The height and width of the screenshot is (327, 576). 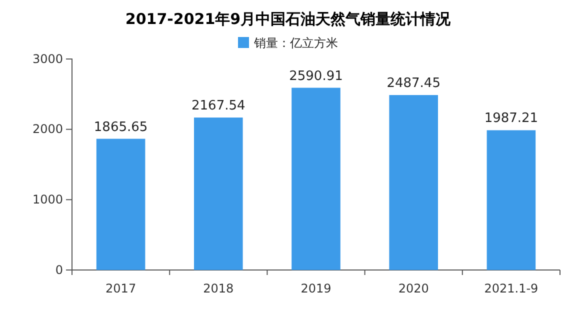 I want to click on data-label: 1987.21, so click(x=511, y=118).